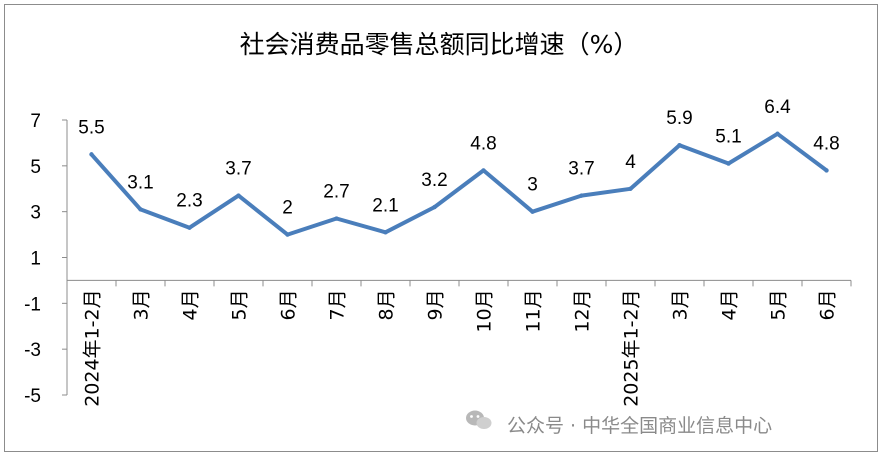 The height and width of the screenshot is (459, 884). I want to click on x-tick-label: 11月, so click(534, 310).